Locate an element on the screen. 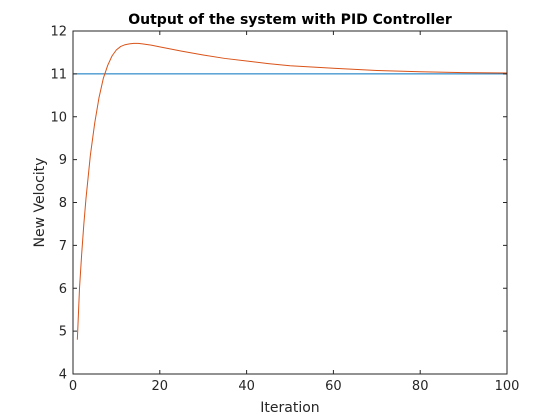  x-tick-label-4: 80 is located at coordinates (420, 386).